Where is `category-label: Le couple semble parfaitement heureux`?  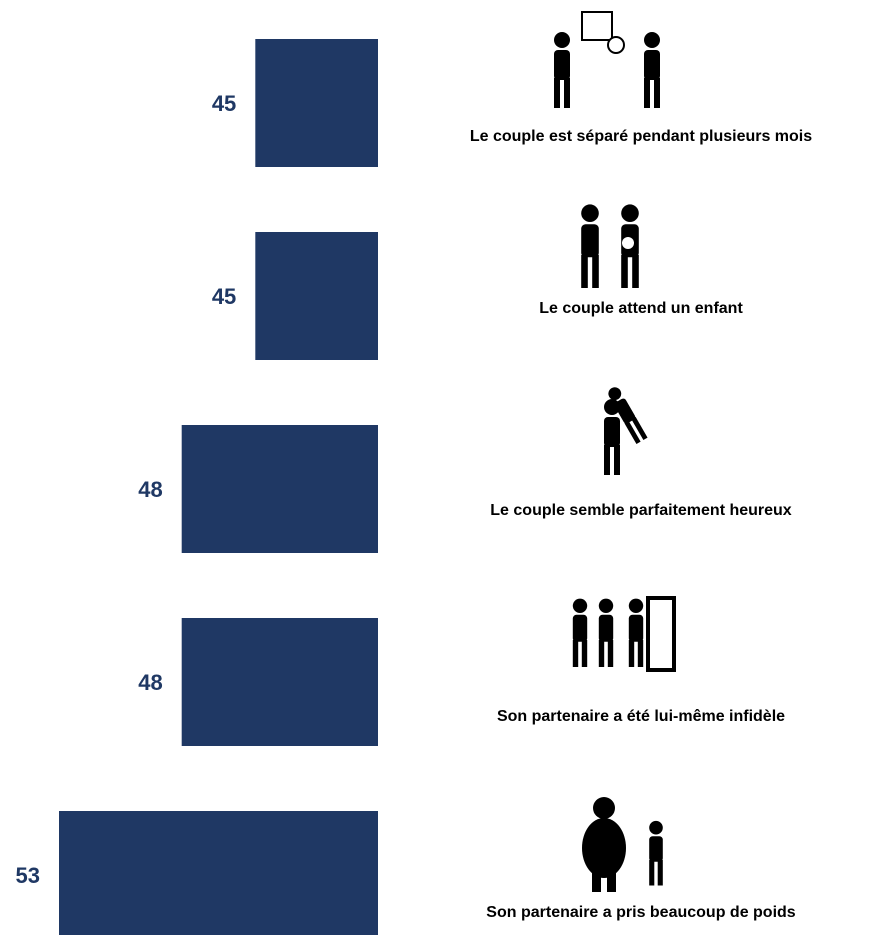
category-label: Le couple semble parfaitement heureux is located at coordinates (641, 510).